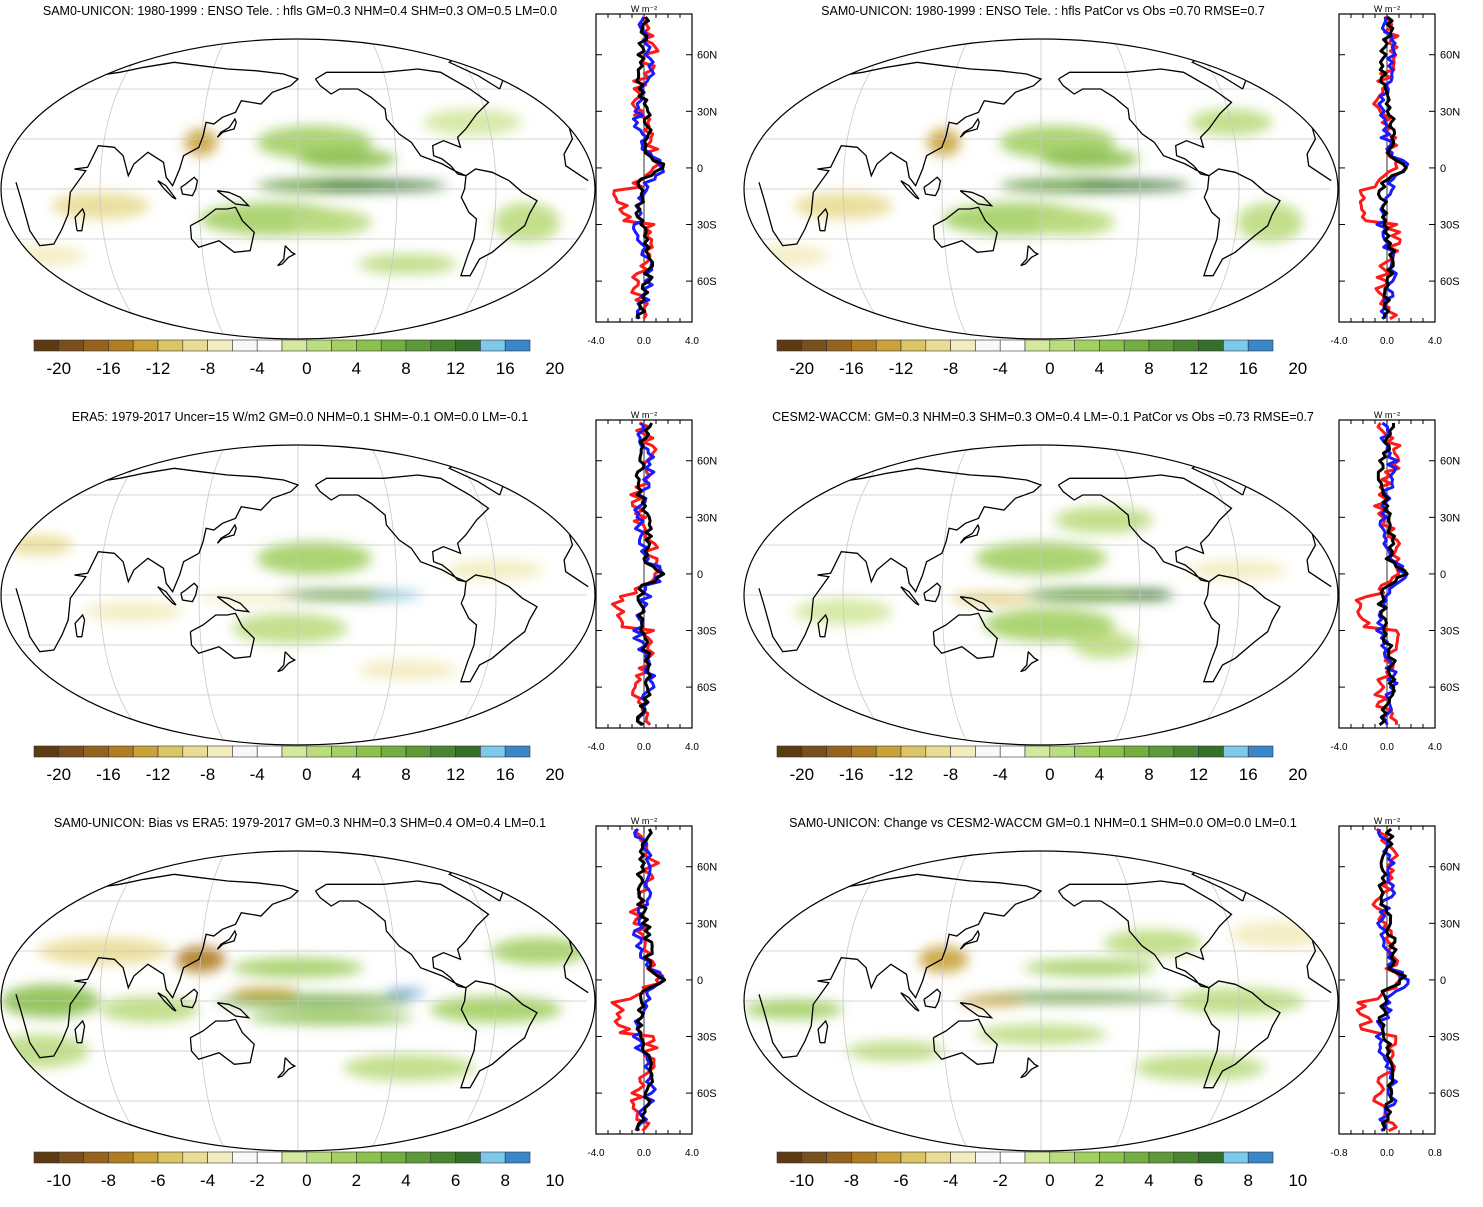  I want to click on colorbar-label: 10, so click(554, 1180).